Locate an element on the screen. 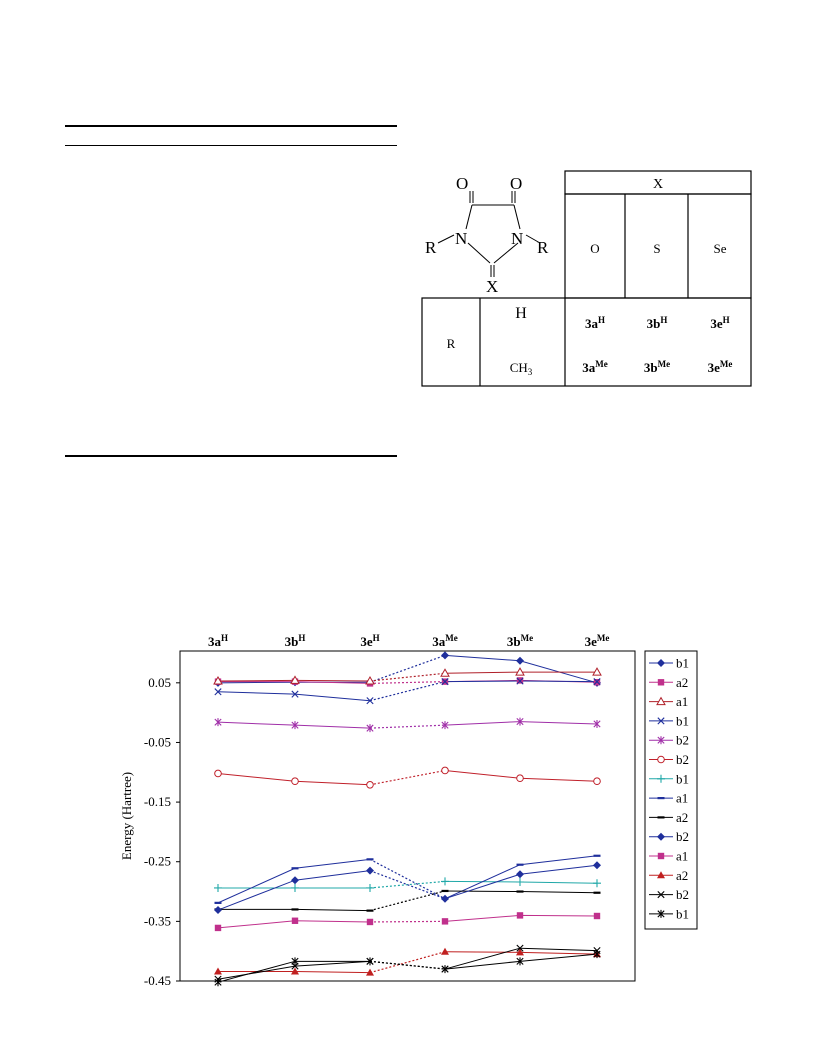  nitrogen-left: N is located at coordinates (461, 238).